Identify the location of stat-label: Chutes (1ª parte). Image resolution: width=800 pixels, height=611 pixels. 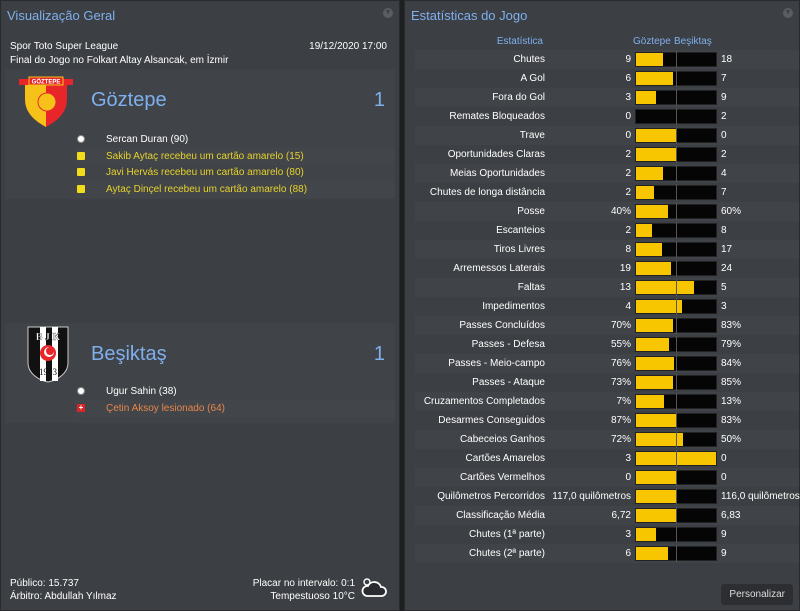
(507, 534).